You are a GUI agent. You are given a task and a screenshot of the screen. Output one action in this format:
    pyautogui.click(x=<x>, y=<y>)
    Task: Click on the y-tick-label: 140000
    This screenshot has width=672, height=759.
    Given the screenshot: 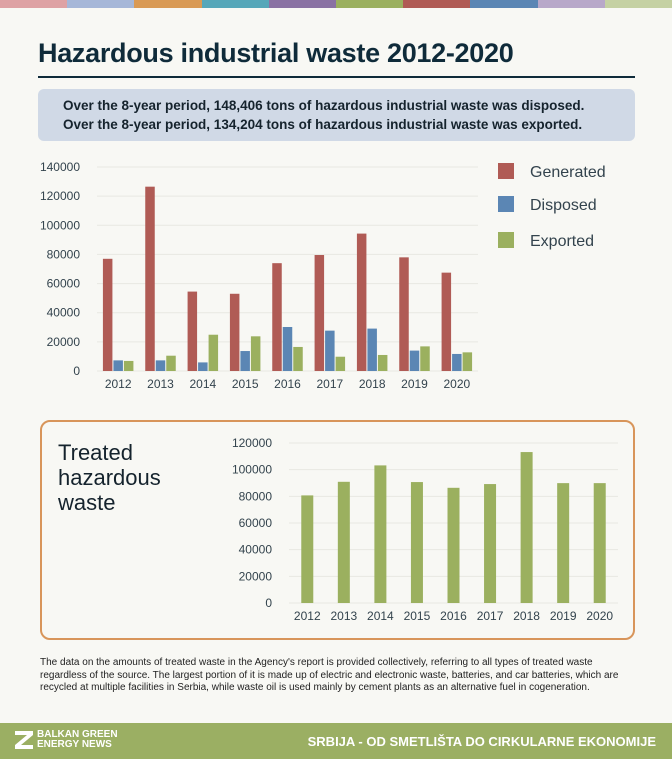 What is the action you would take?
    pyautogui.click(x=60, y=167)
    